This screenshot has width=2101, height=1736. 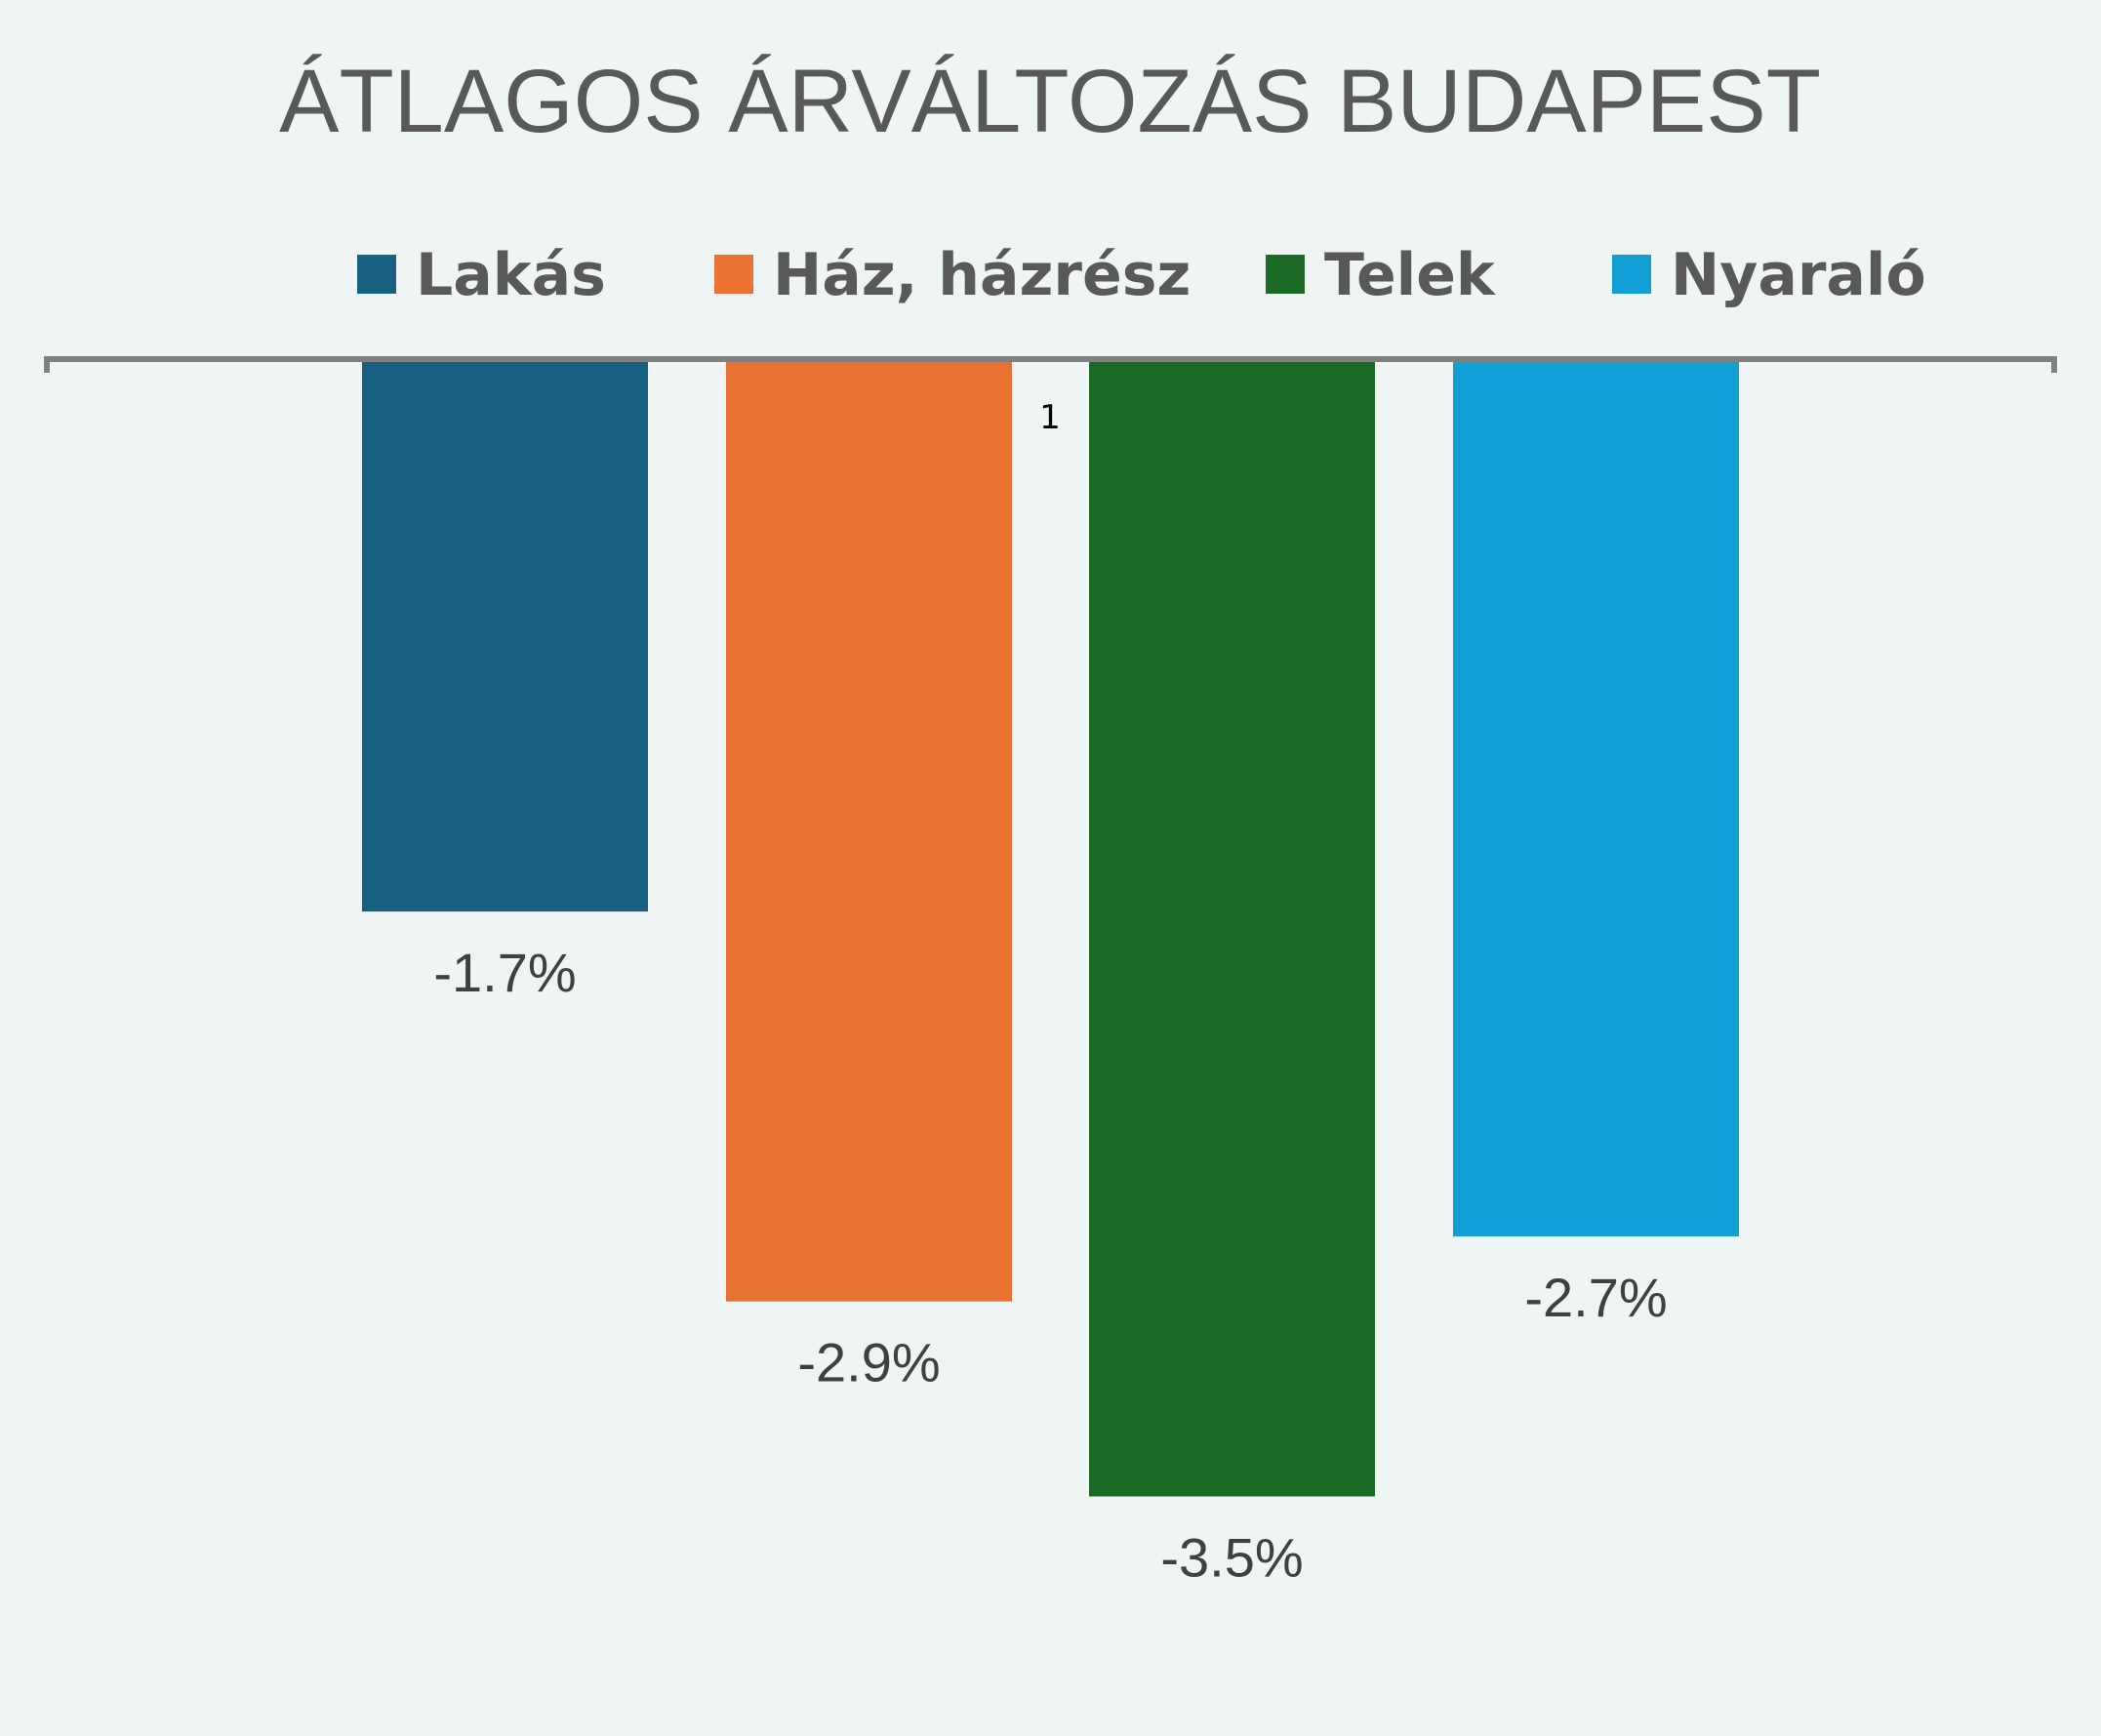 I want to click on data-label-3: -3.5%, so click(x=1231, y=1558).